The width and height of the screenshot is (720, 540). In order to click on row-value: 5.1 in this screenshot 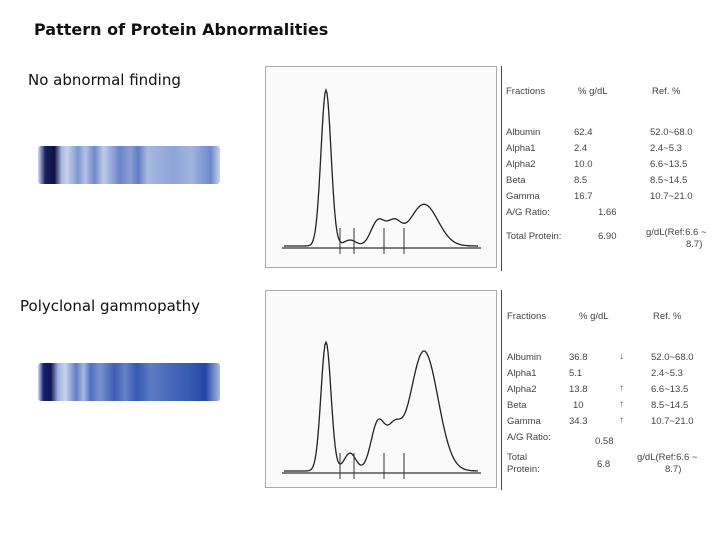, I will do `click(576, 373)`.